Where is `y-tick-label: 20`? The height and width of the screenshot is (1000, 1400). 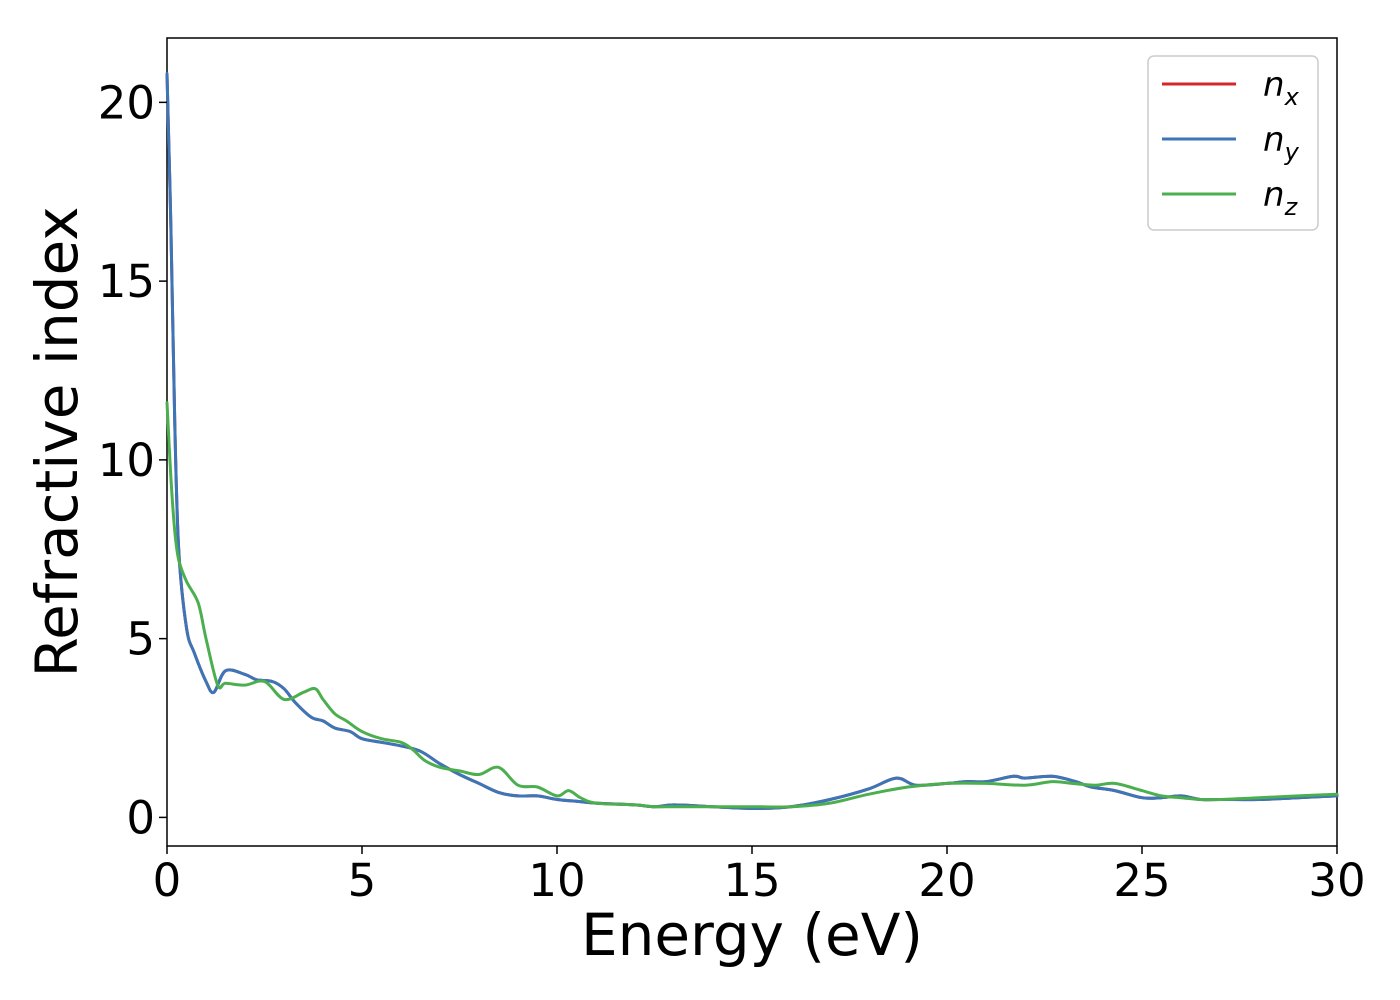 y-tick-label: 20 is located at coordinates (126, 102).